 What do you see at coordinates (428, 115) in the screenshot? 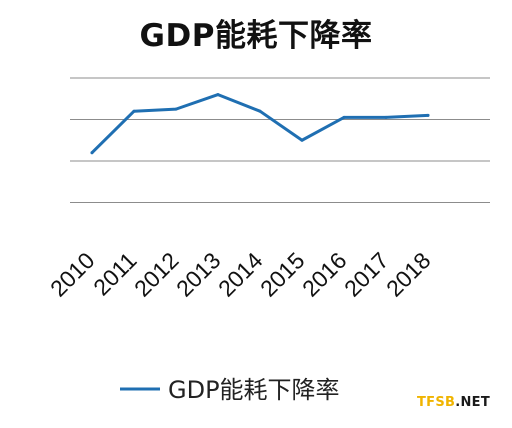
I see `data-point-2018` at bounding box center [428, 115].